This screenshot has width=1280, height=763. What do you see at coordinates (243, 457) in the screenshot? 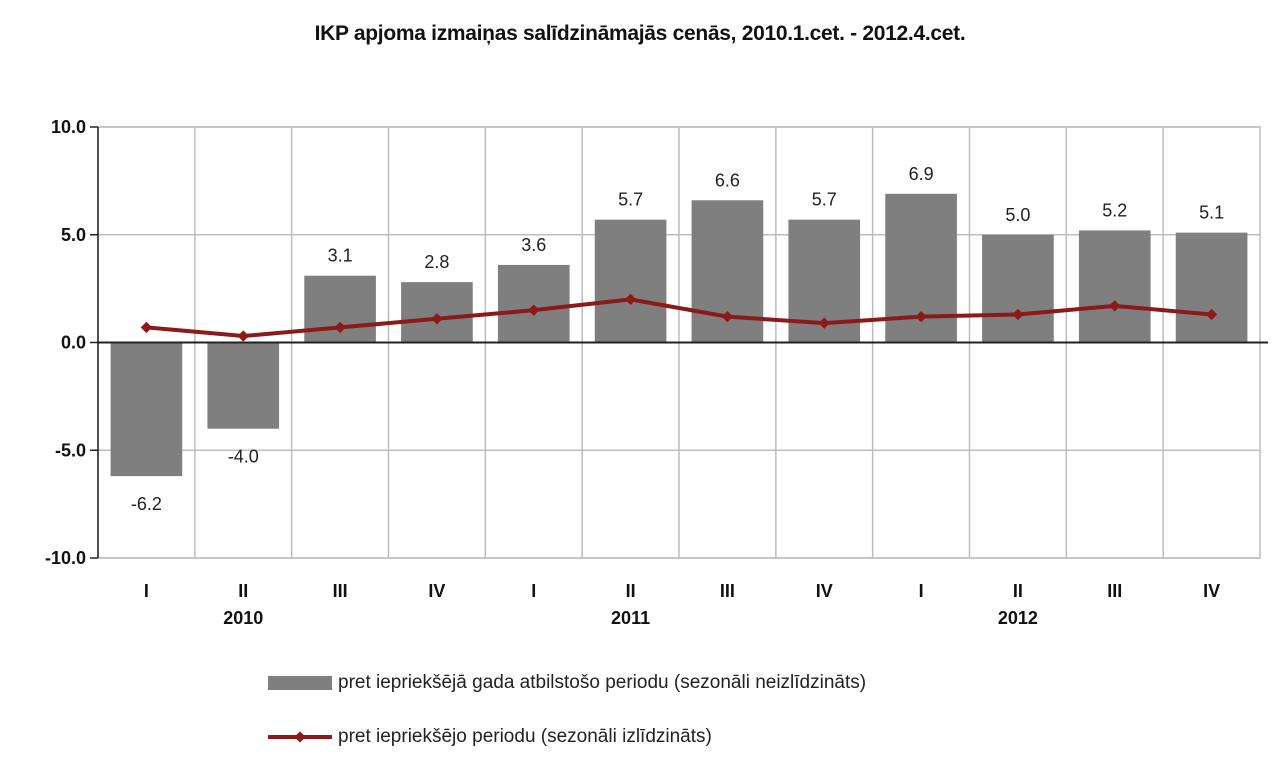
I see `bar-data-label: -4.0` at bounding box center [243, 457].